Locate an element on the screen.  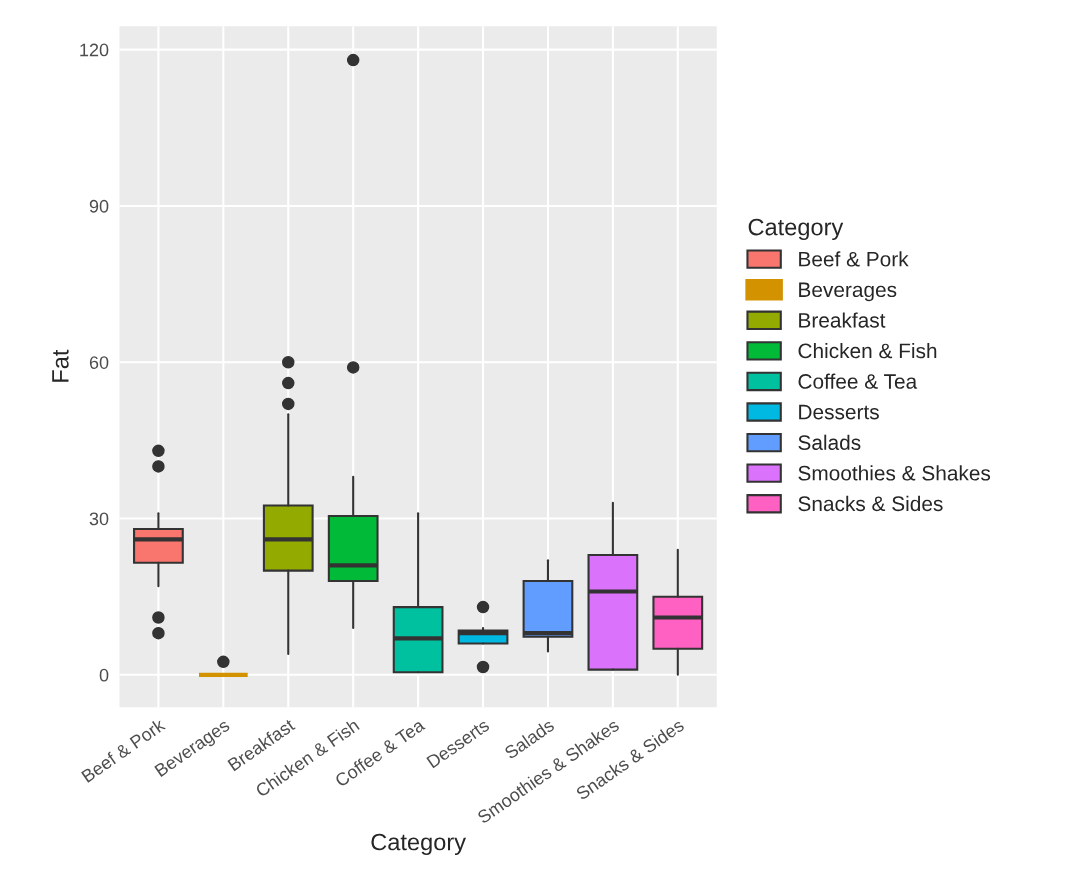
y-tick-label: 90 is located at coordinates (99, 206).